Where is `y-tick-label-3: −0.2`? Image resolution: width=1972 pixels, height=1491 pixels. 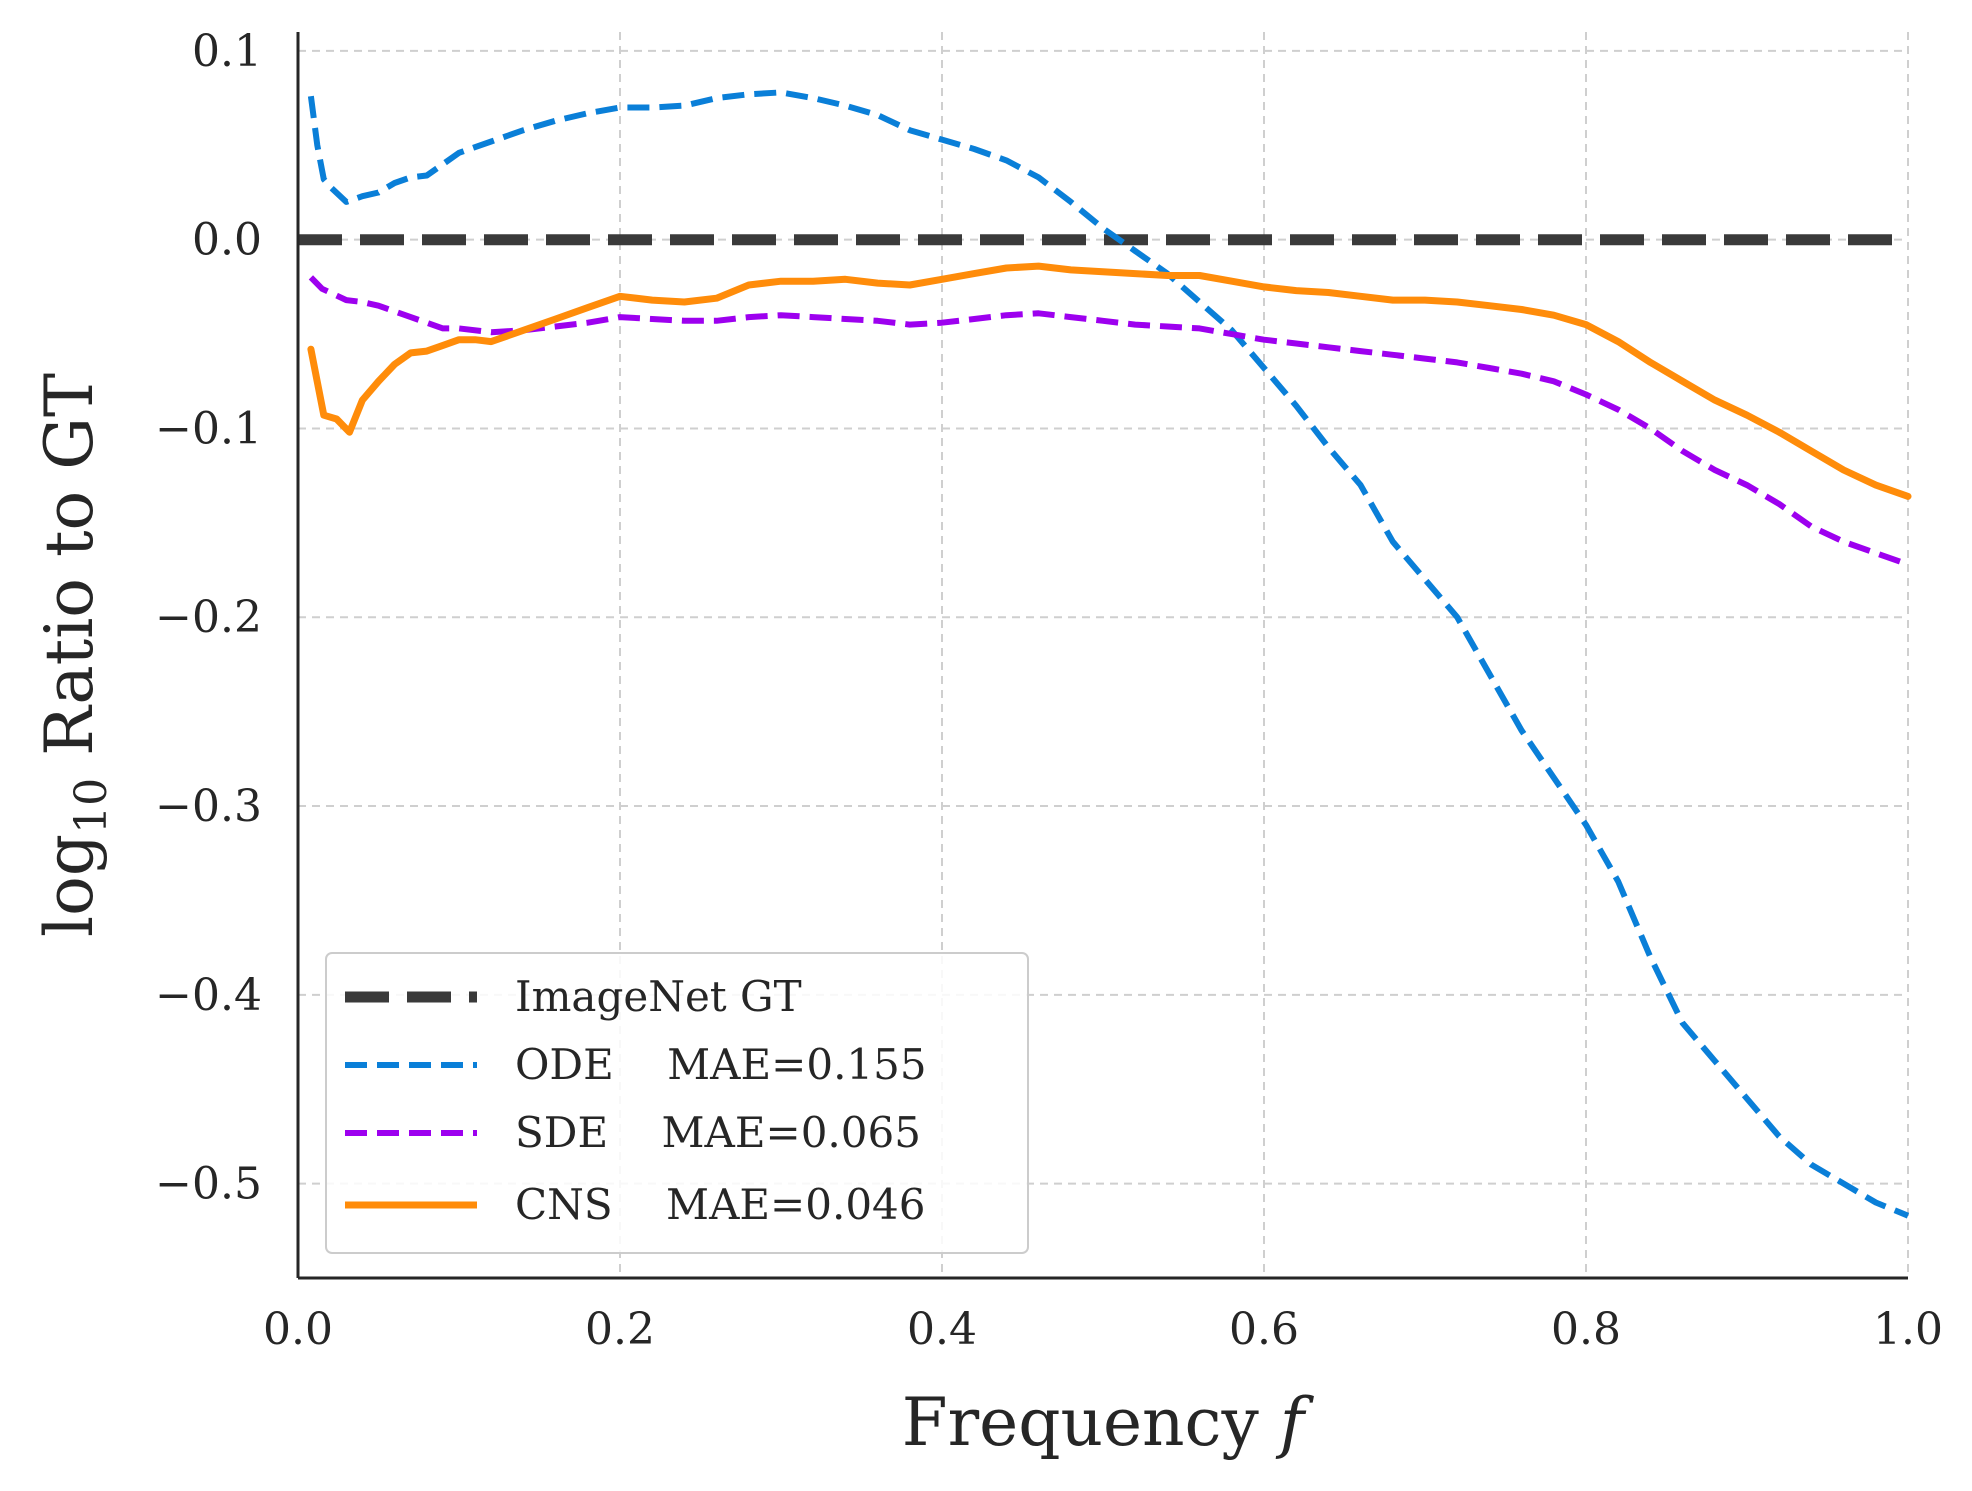
y-tick-label-3: −0.2 is located at coordinates (208, 617).